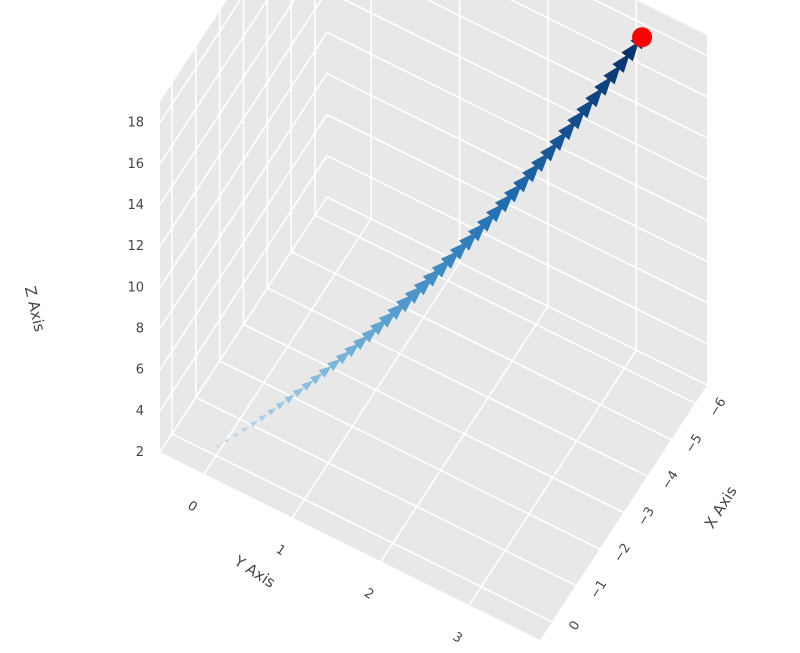 The width and height of the screenshot is (800, 653). I want to click on z-tick-label: 16, so click(135, 164).